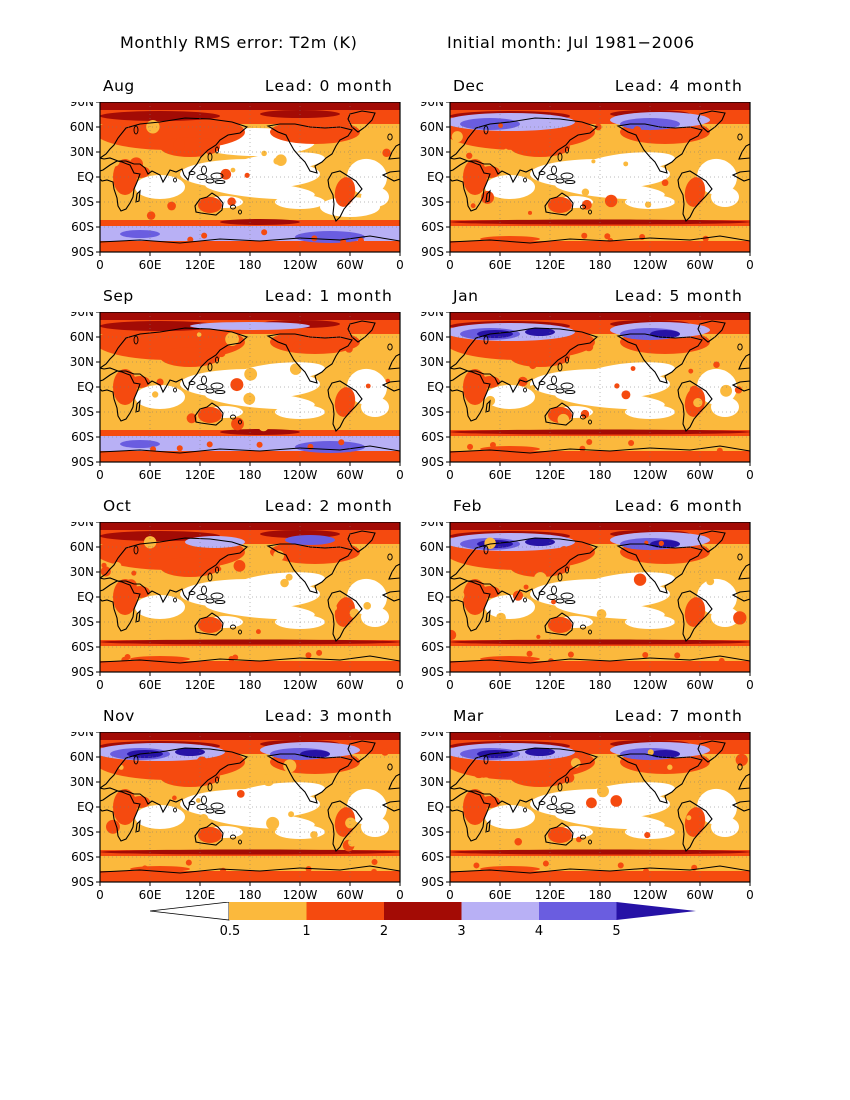 The image size is (850, 1100). Describe the element at coordinates (306, 931) in the screenshot. I see `colorbar-label: 1` at that location.